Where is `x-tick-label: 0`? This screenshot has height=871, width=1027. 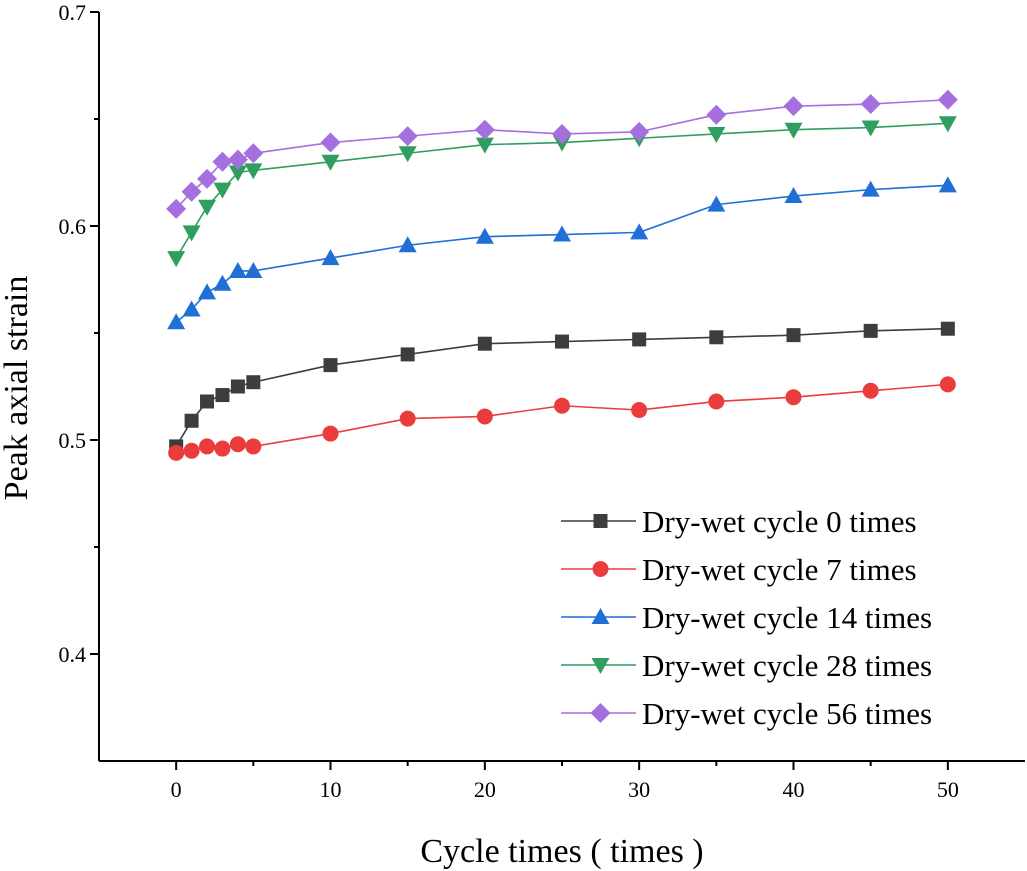 x-tick-label: 0 is located at coordinates (176, 789).